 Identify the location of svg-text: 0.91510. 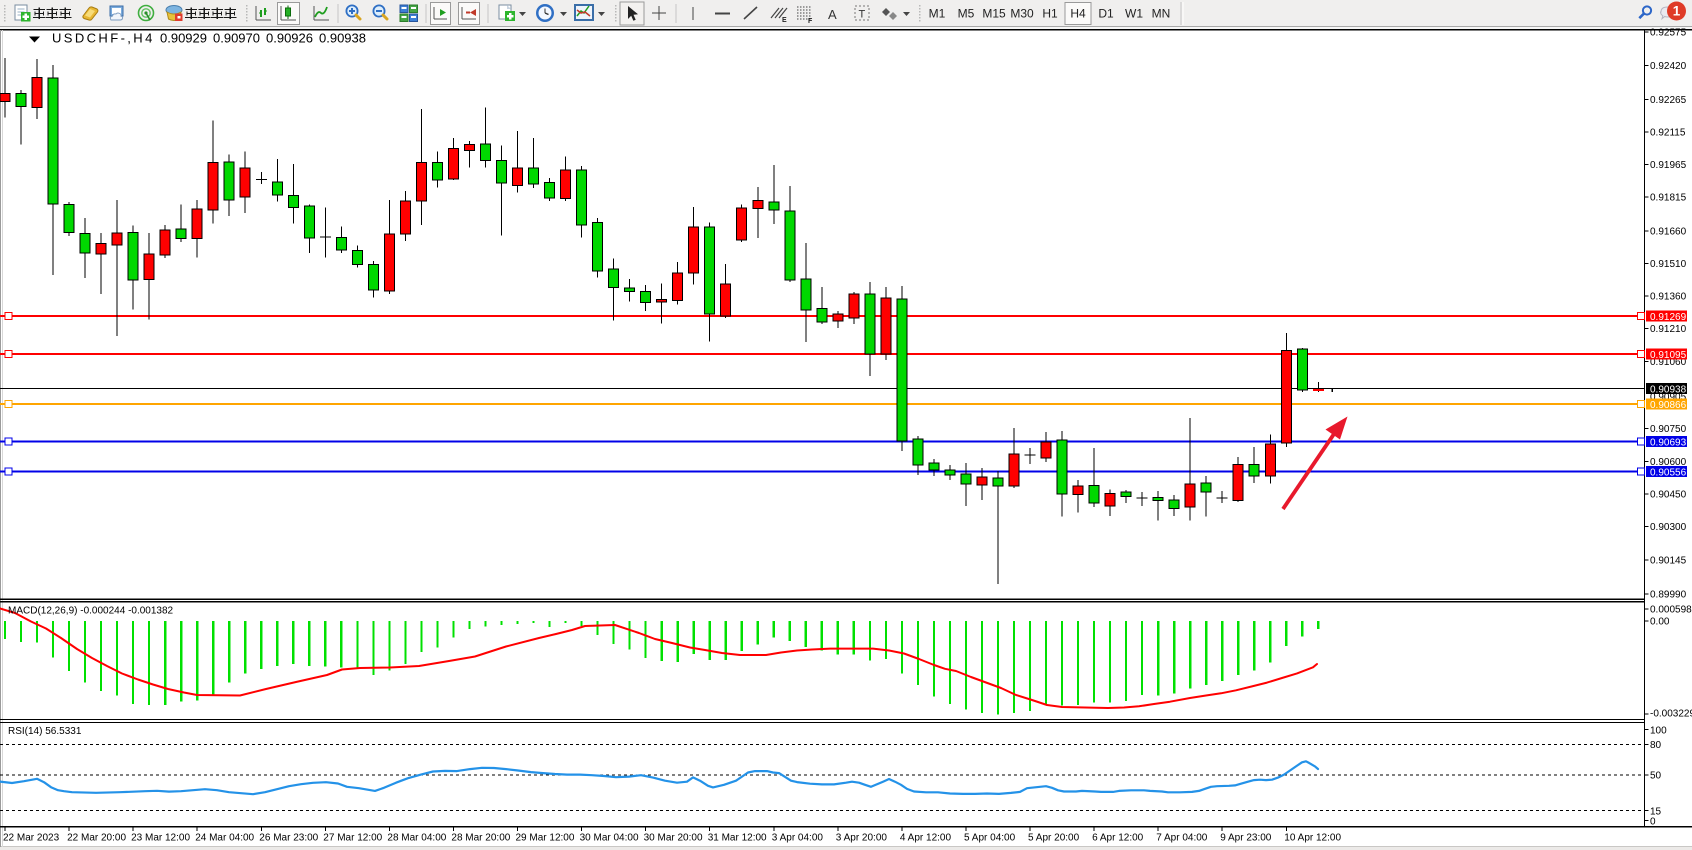
(1668, 264).